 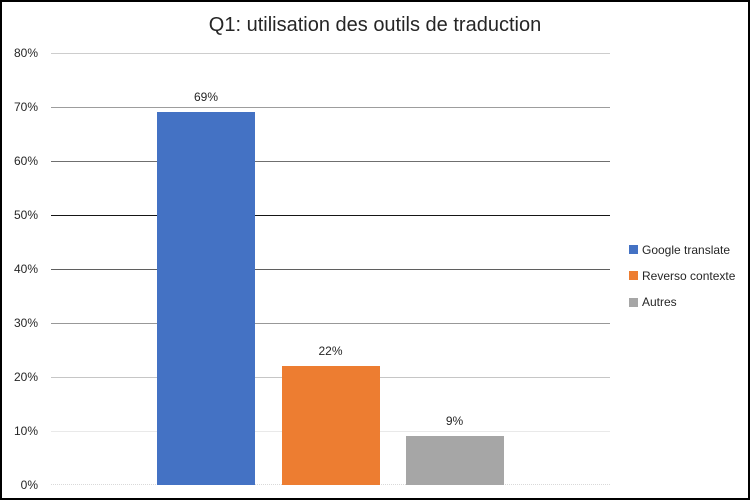 What do you see at coordinates (25, 161) in the screenshot?
I see `y-axis-tick-label-60-: 60%` at bounding box center [25, 161].